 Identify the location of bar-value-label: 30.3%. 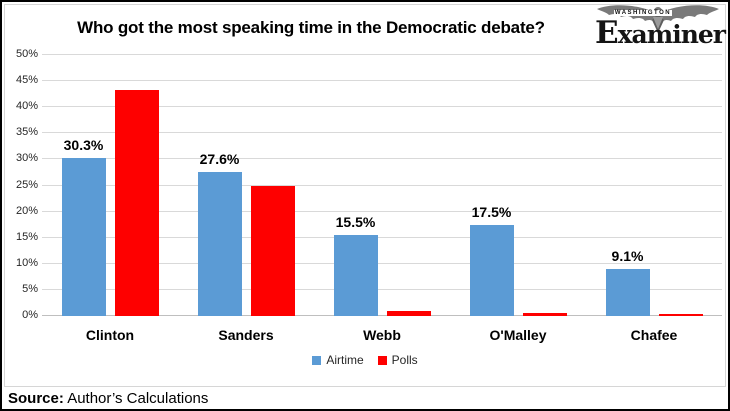
(83, 144).